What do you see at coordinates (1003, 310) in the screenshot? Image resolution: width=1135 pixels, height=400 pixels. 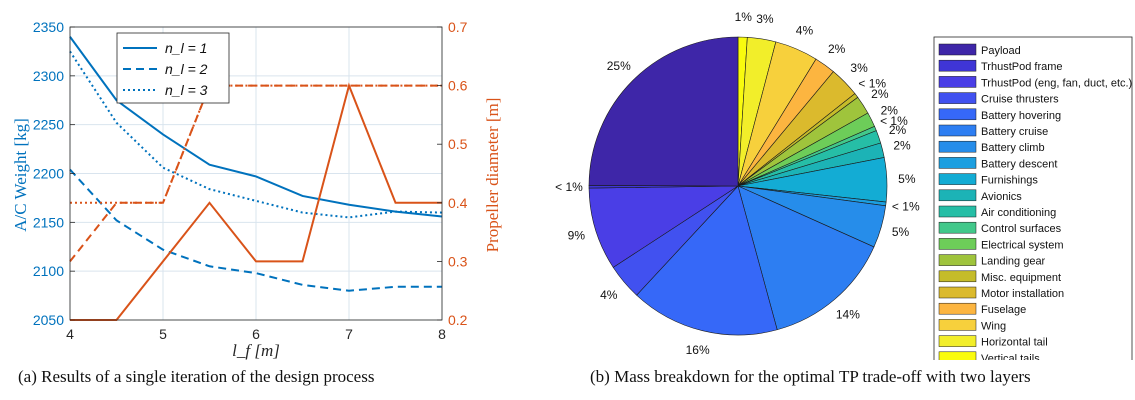 I see `pie-legend-label: Fuselage` at bounding box center [1003, 310].